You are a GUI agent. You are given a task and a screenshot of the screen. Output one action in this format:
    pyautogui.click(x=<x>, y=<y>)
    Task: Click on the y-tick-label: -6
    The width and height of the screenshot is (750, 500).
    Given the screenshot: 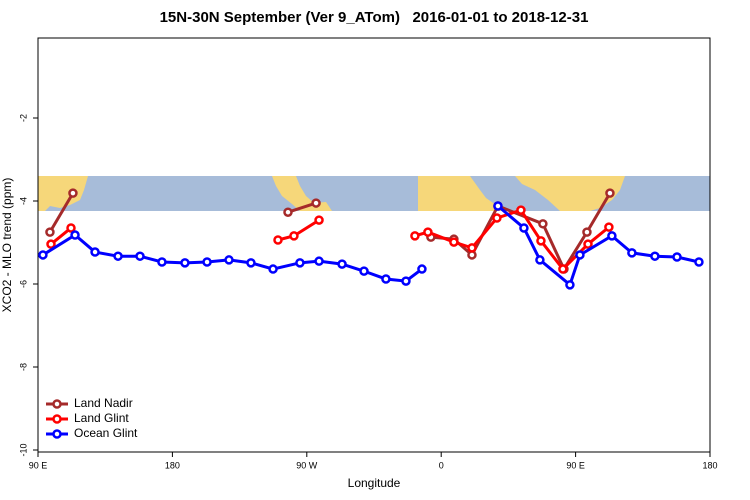 What is the action you would take?
    pyautogui.click(x=23, y=284)
    